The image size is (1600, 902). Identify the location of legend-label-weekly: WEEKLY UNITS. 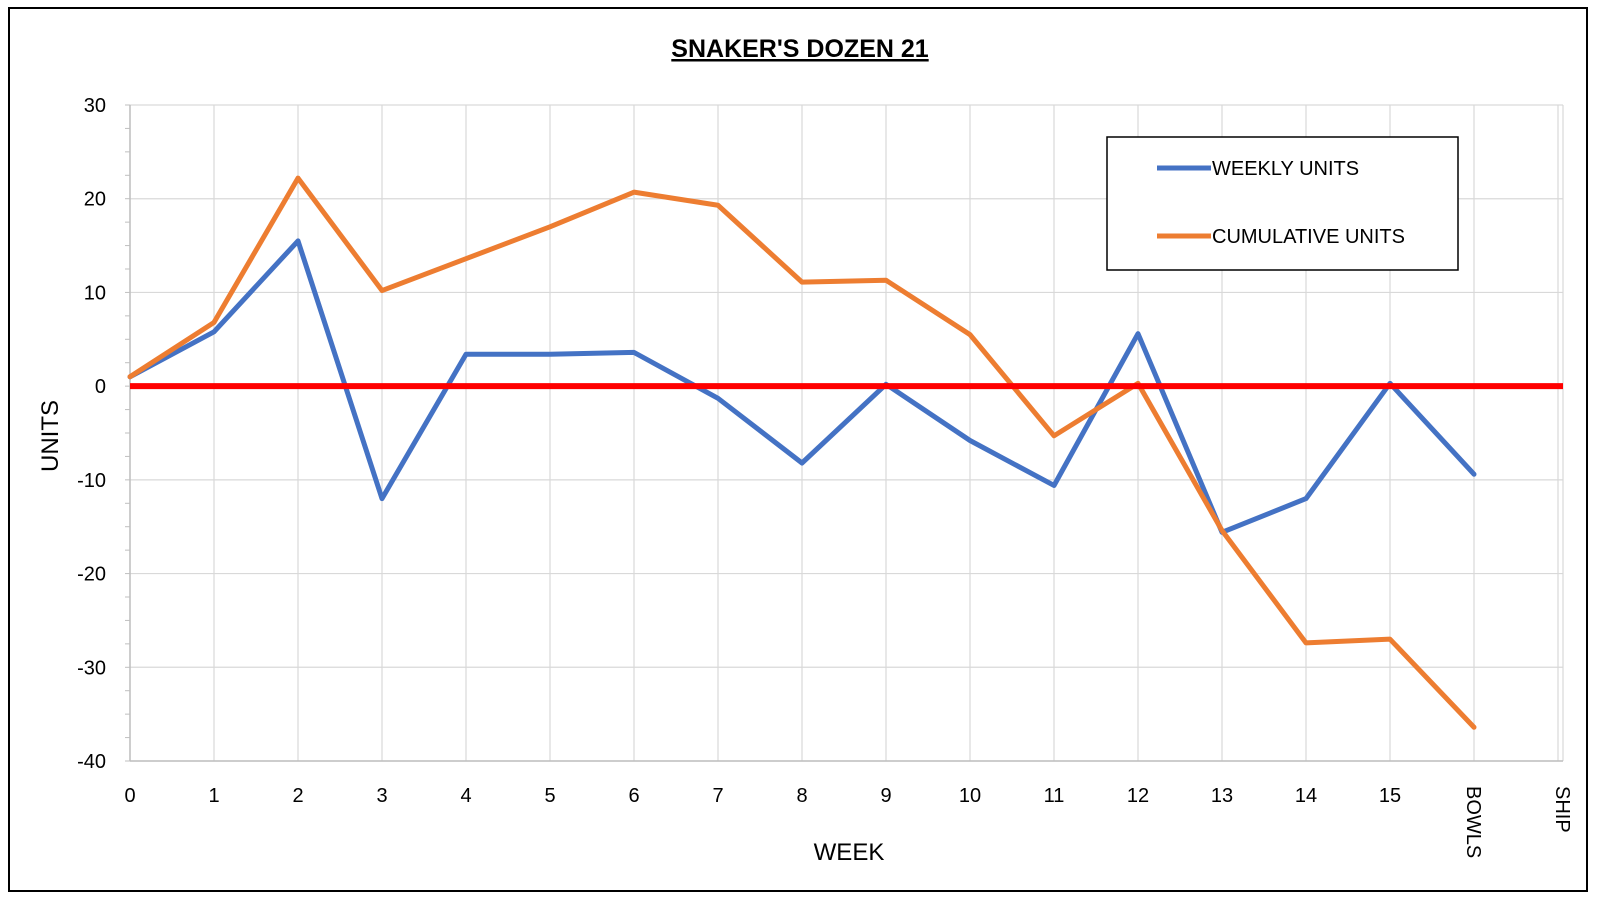
(1285, 169).